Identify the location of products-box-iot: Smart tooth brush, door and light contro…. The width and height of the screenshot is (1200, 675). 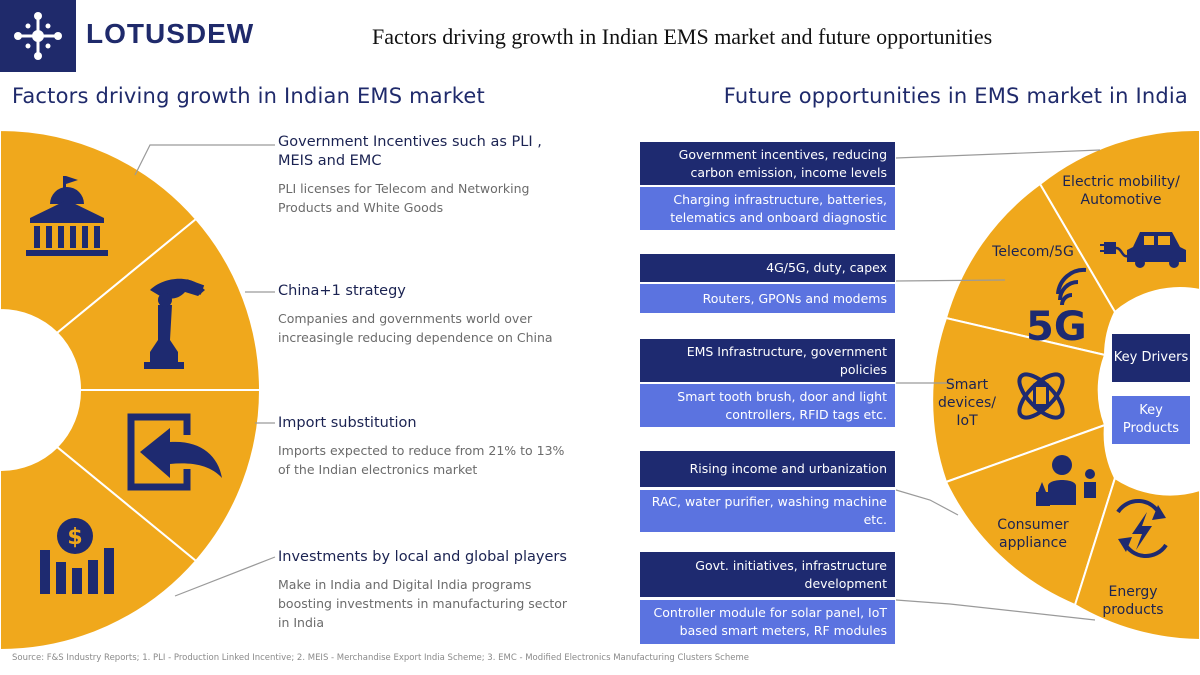
(767, 405).